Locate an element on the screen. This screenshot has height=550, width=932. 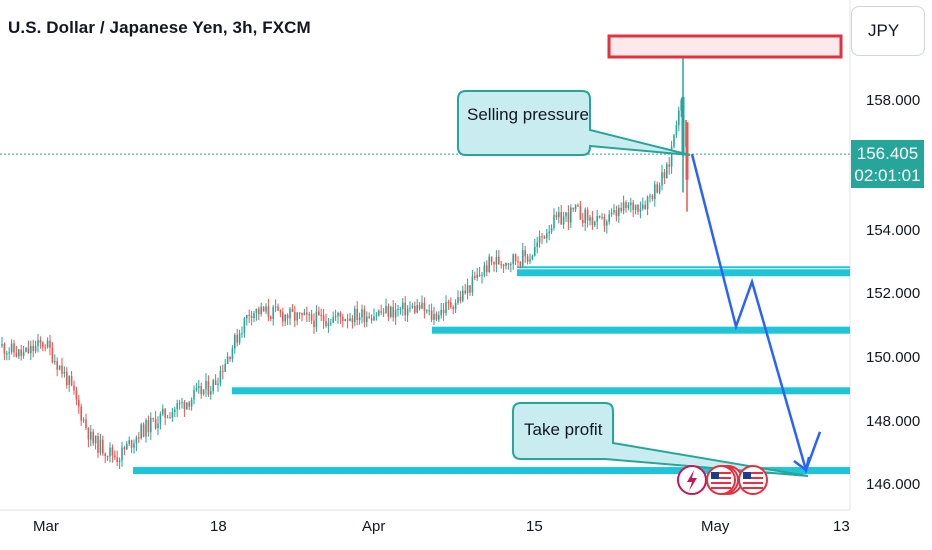
resistance-zone-box is located at coordinates (725, 46).